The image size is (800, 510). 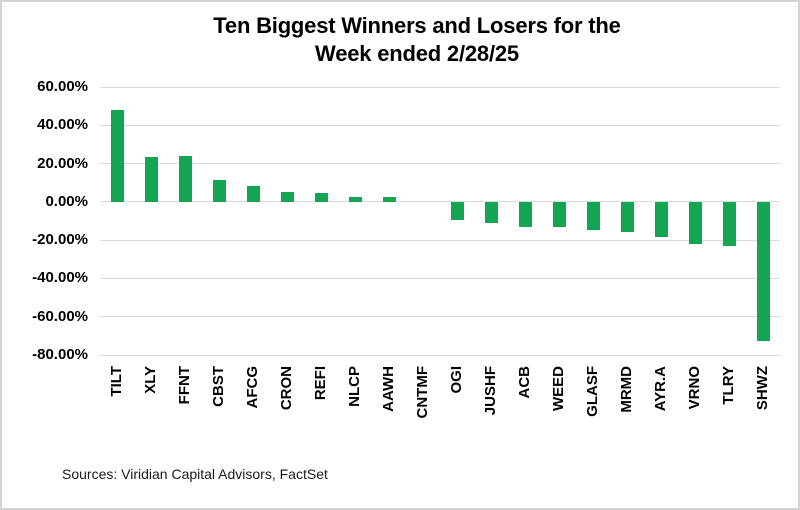 I want to click on bar-JUSHF, so click(x=491, y=212).